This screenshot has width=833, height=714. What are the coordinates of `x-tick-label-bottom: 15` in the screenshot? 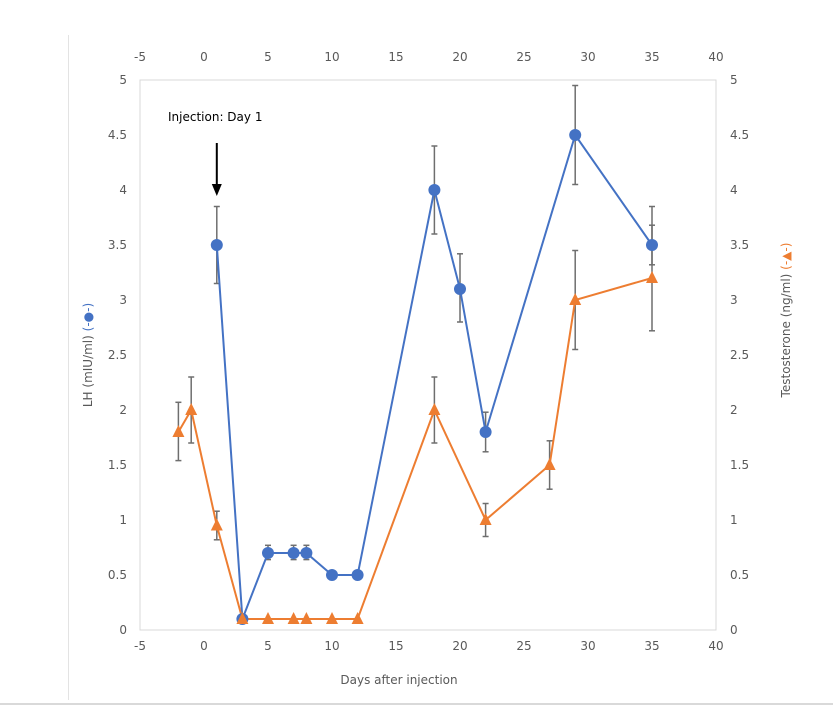 It's located at (395, 646).